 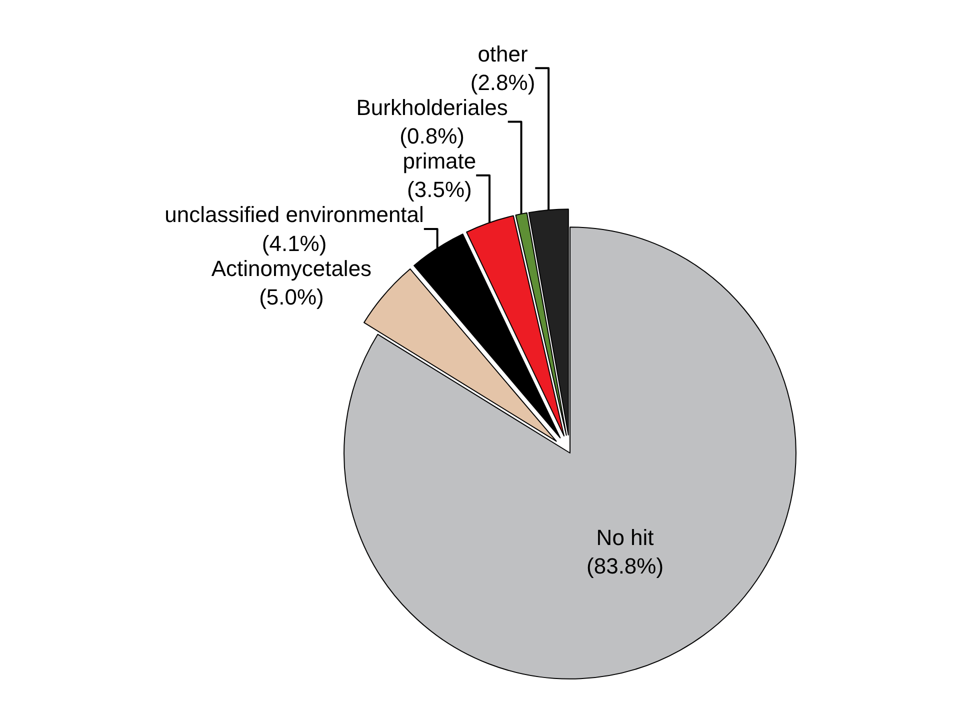 I want to click on data-label: (0.8%), so click(x=432, y=136).